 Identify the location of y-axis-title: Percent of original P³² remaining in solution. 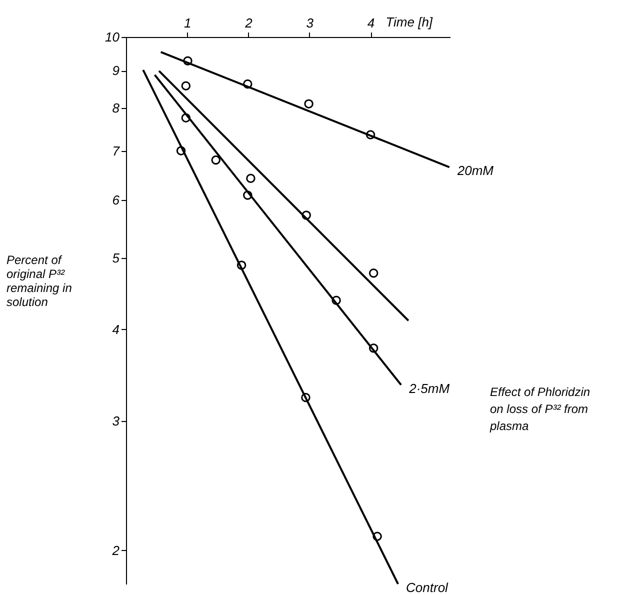
(39, 281).